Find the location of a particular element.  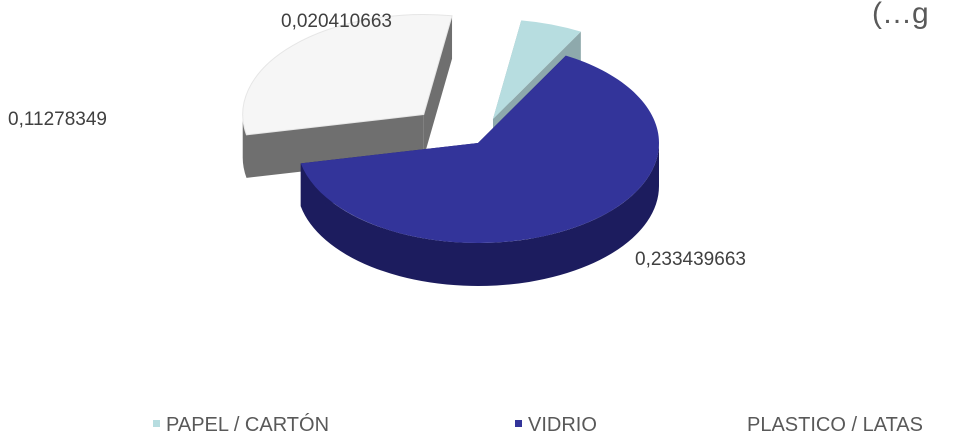

data-label-vidrio: 0,233439663 is located at coordinates (690, 259).